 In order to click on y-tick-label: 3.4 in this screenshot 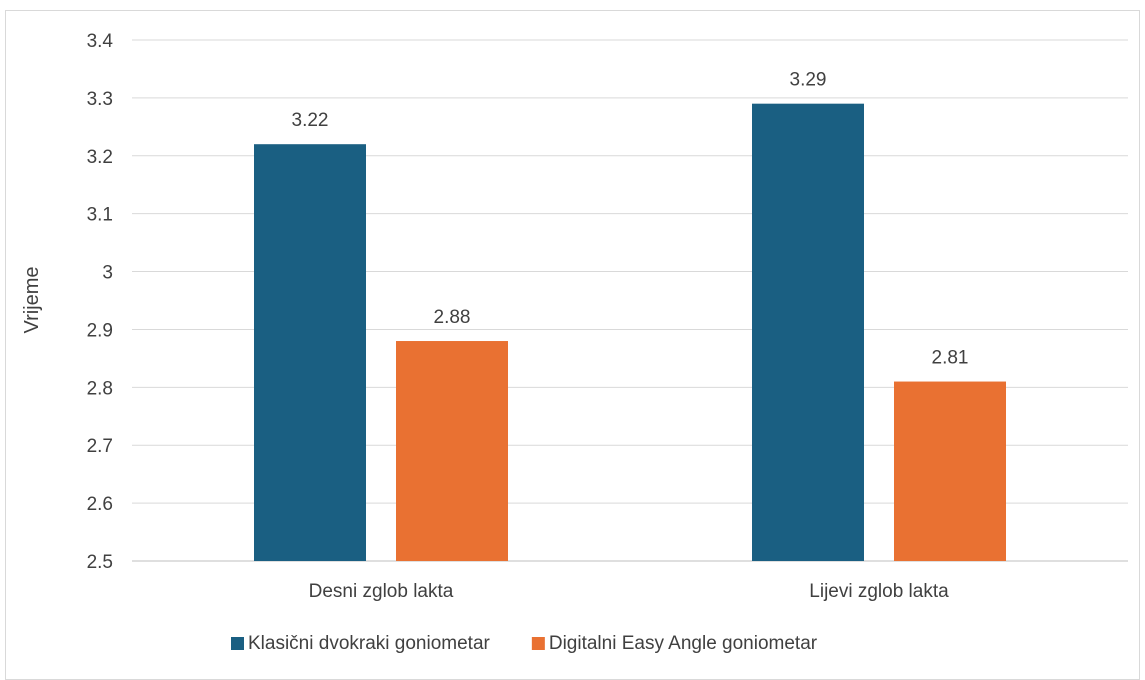, I will do `click(100, 41)`.